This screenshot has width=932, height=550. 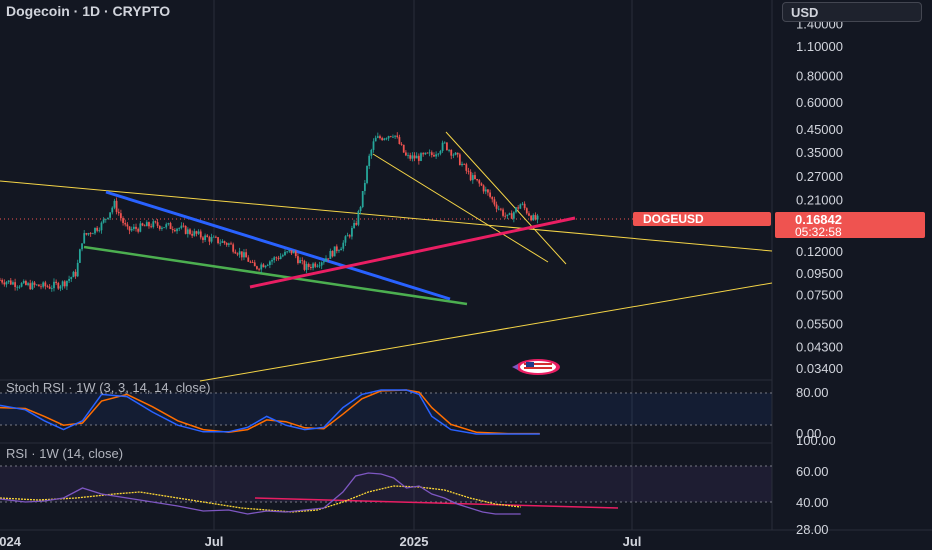 I want to click on green-trendline, so click(x=275, y=275).